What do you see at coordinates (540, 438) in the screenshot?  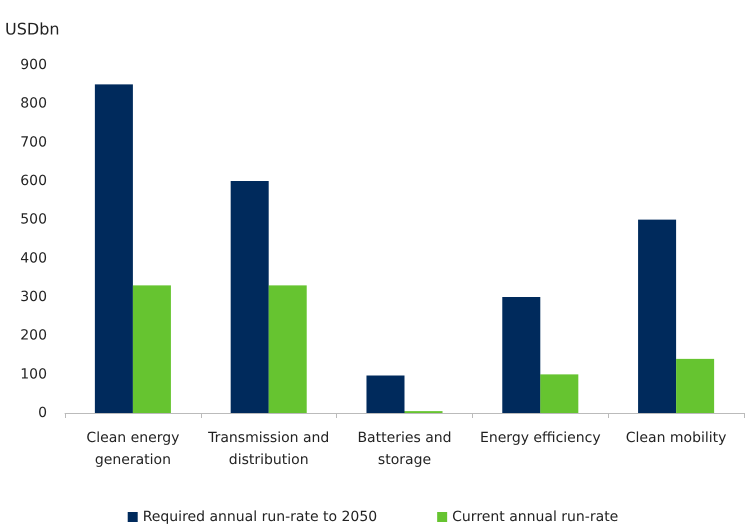 I see `x-tick-label: Energy efficiency` at bounding box center [540, 438].